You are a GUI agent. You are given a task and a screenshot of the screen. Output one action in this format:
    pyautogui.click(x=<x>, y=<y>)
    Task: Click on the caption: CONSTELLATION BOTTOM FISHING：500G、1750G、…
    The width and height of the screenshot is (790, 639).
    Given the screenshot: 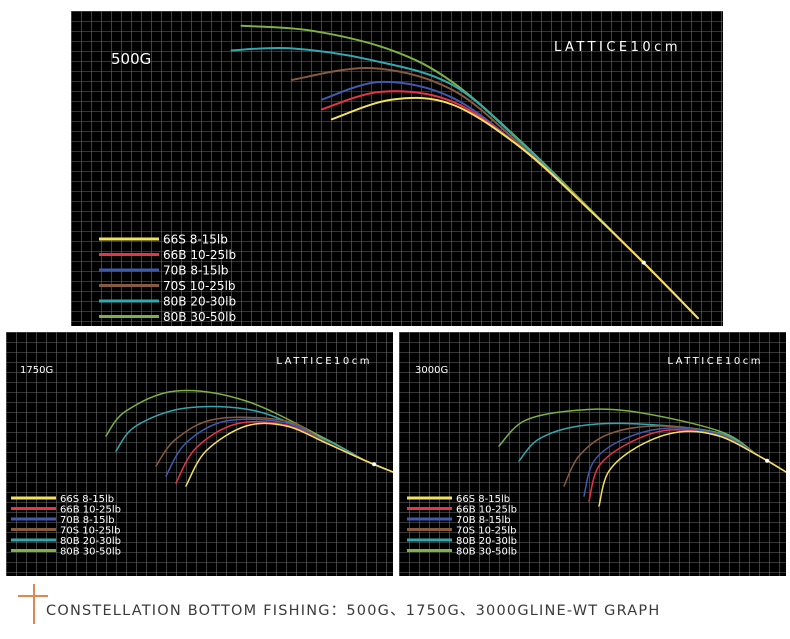 What is the action you would take?
    pyautogui.click(x=353, y=611)
    